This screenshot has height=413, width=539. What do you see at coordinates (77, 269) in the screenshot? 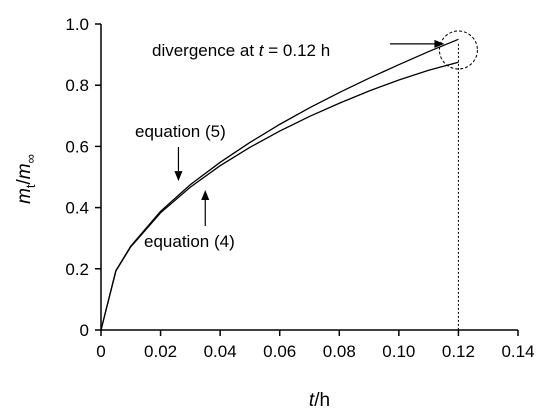
I see `y-tick-label: 0.2` at bounding box center [77, 269].